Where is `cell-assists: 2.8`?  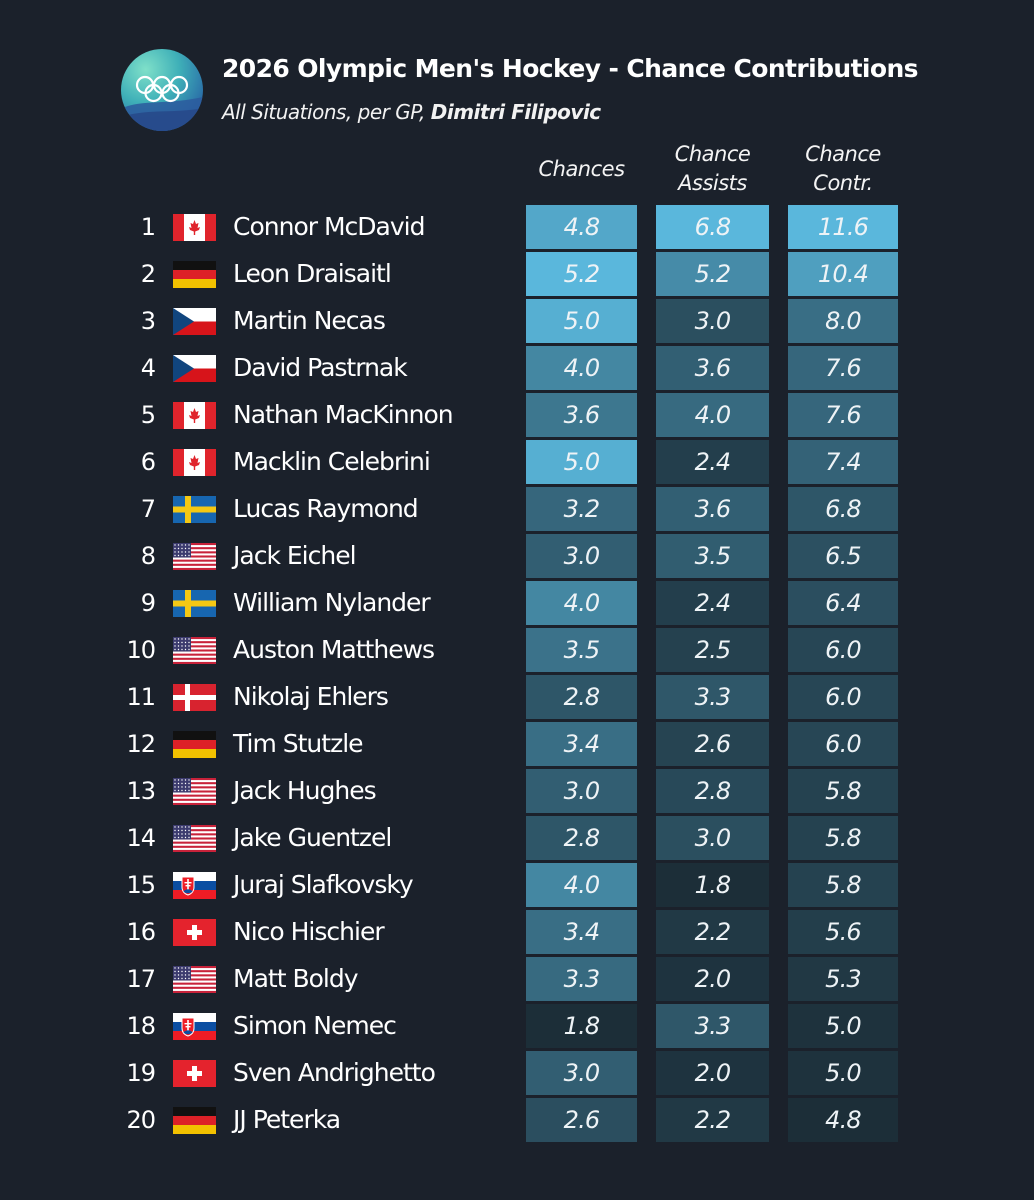
cell-assists: 2.8 is located at coordinates (712, 791).